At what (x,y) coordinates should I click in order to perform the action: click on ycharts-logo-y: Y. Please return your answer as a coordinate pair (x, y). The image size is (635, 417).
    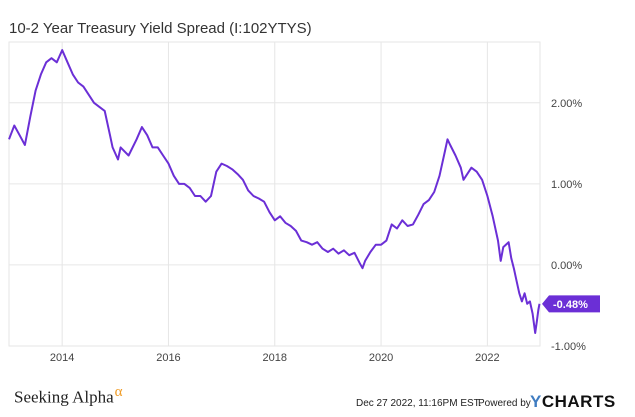
    Looking at the image, I should click on (536, 401).